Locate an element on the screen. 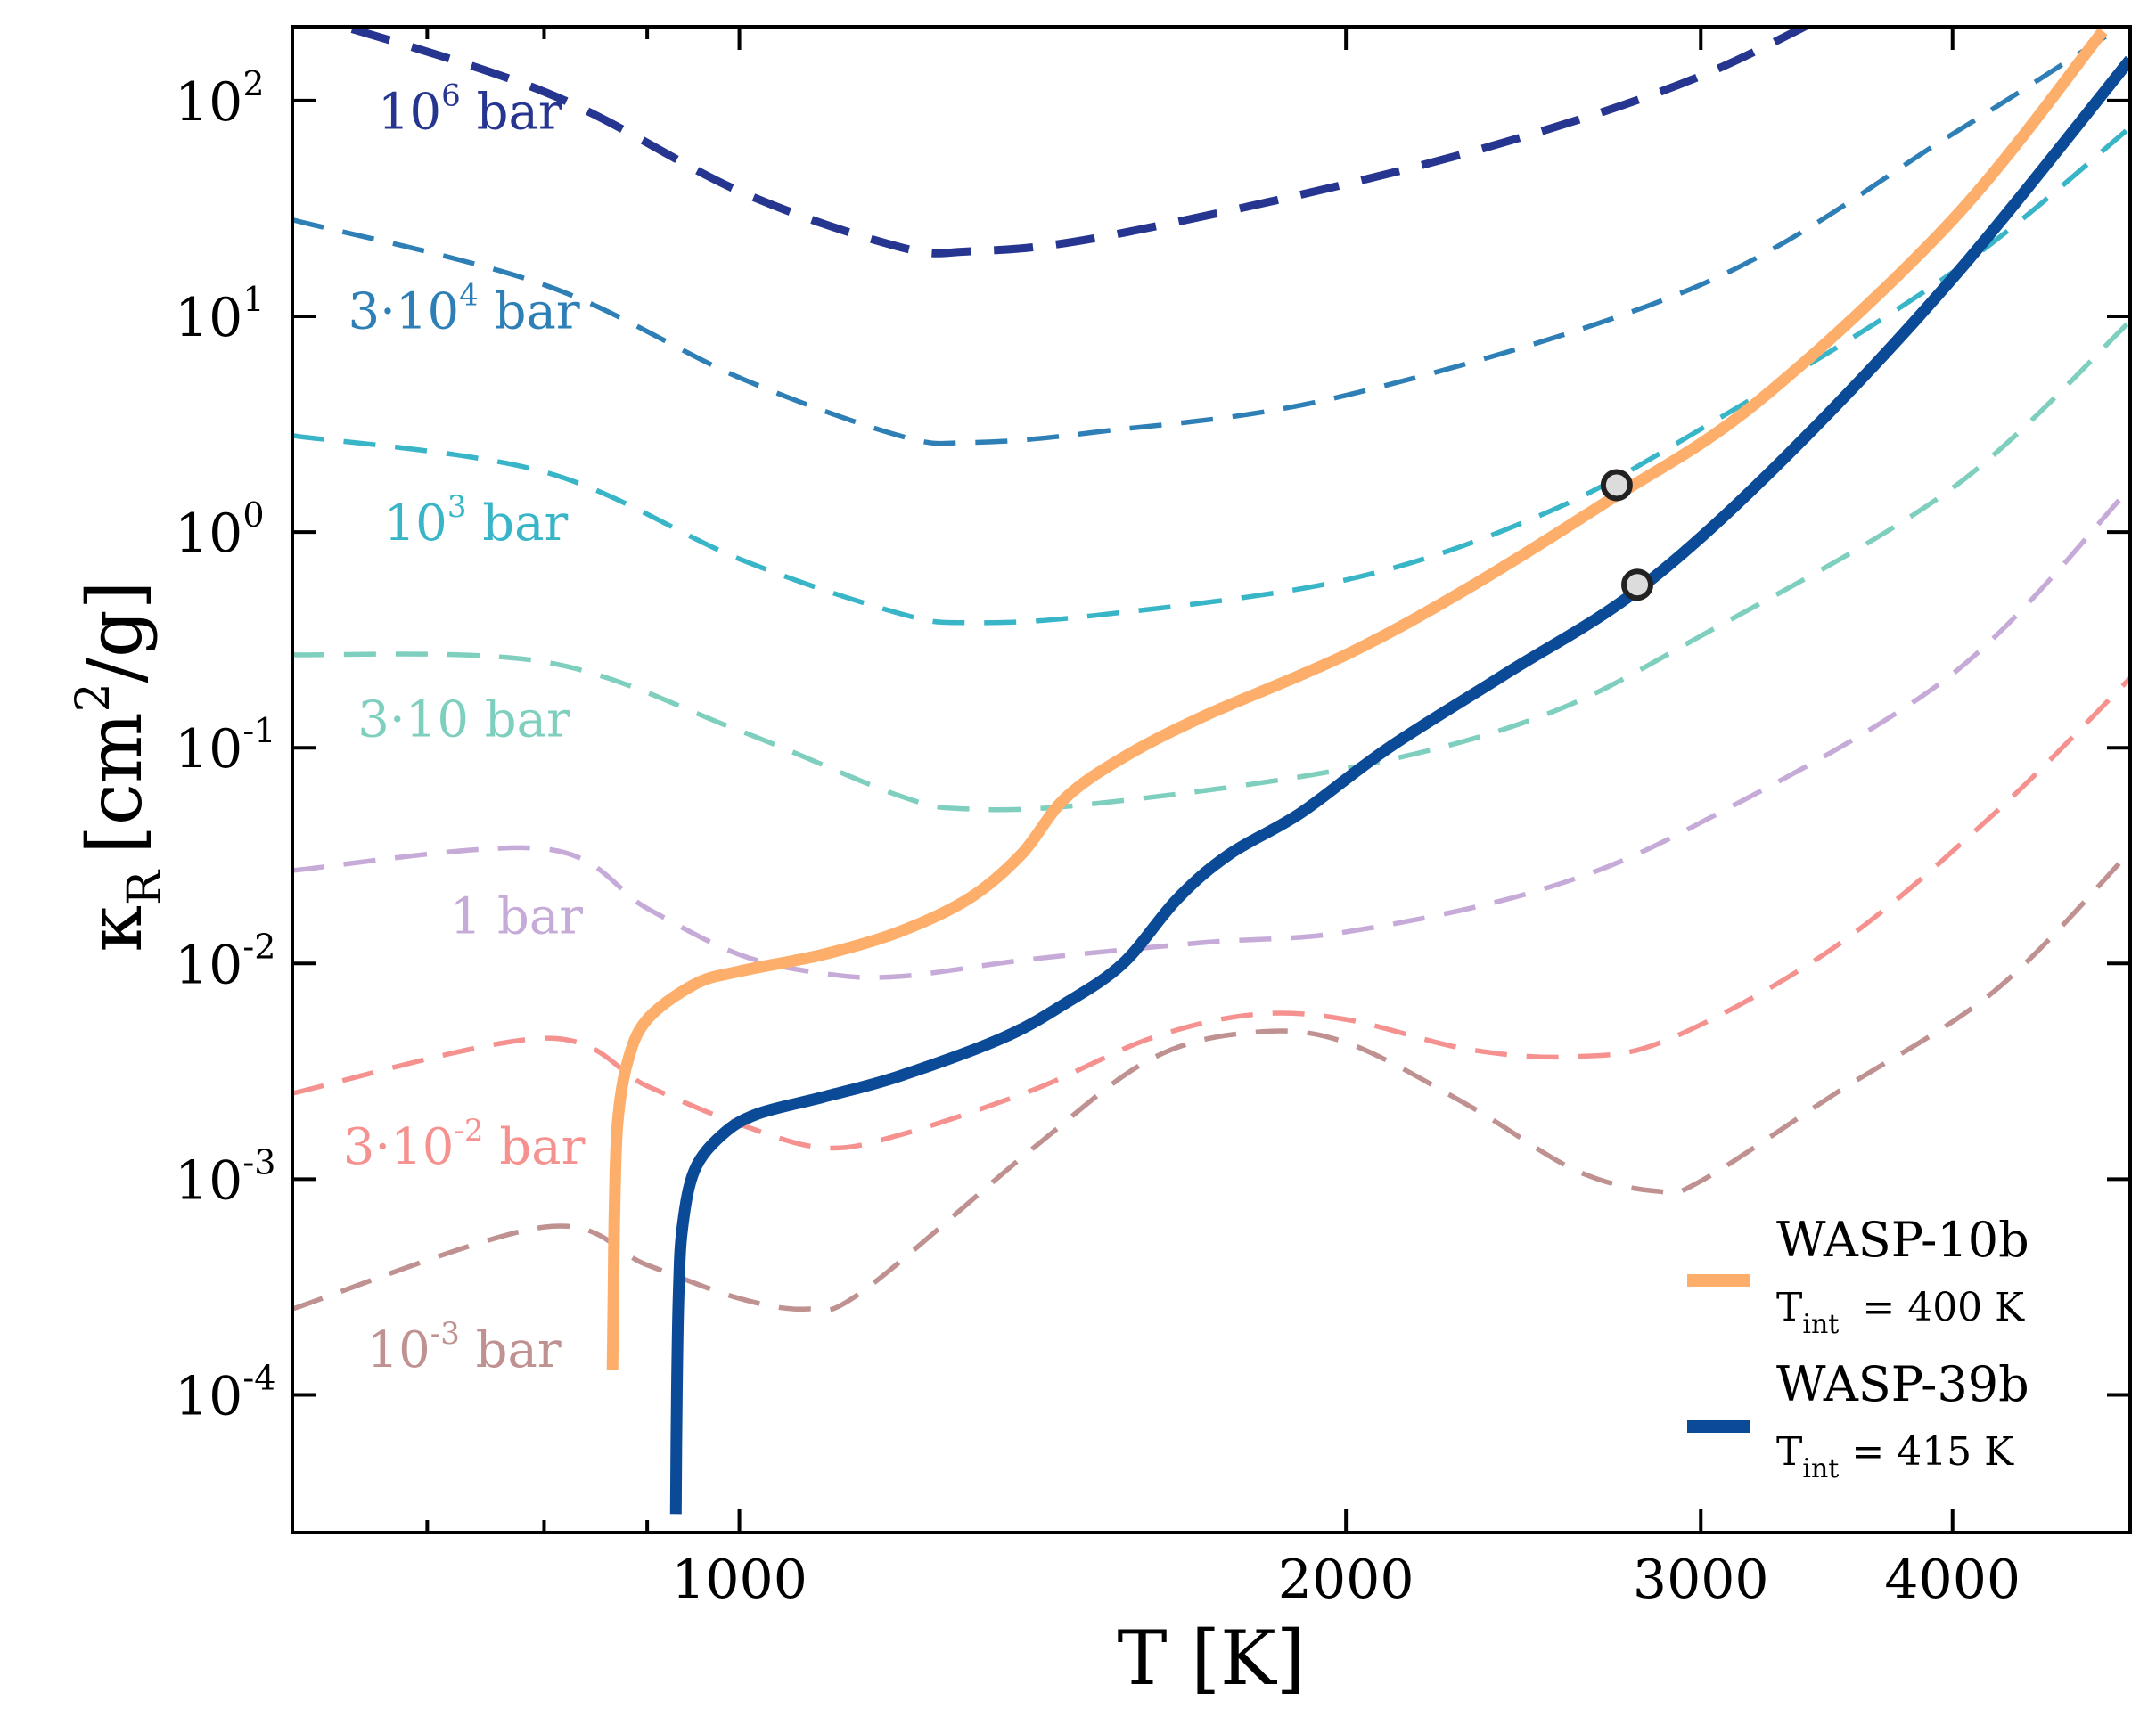 The width and height of the screenshot is (2156, 1709). x-tick-label: 4000 is located at coordinates (1953, 1580).